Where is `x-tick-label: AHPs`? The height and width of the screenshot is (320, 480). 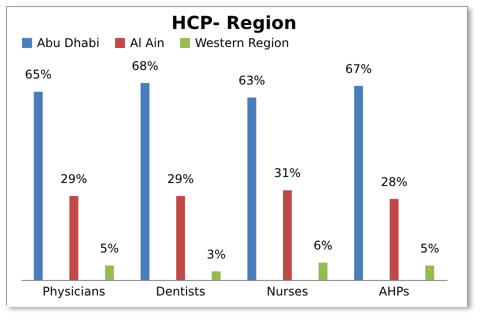
x-tick-label: AHPs is located at coordinates (394, 291).